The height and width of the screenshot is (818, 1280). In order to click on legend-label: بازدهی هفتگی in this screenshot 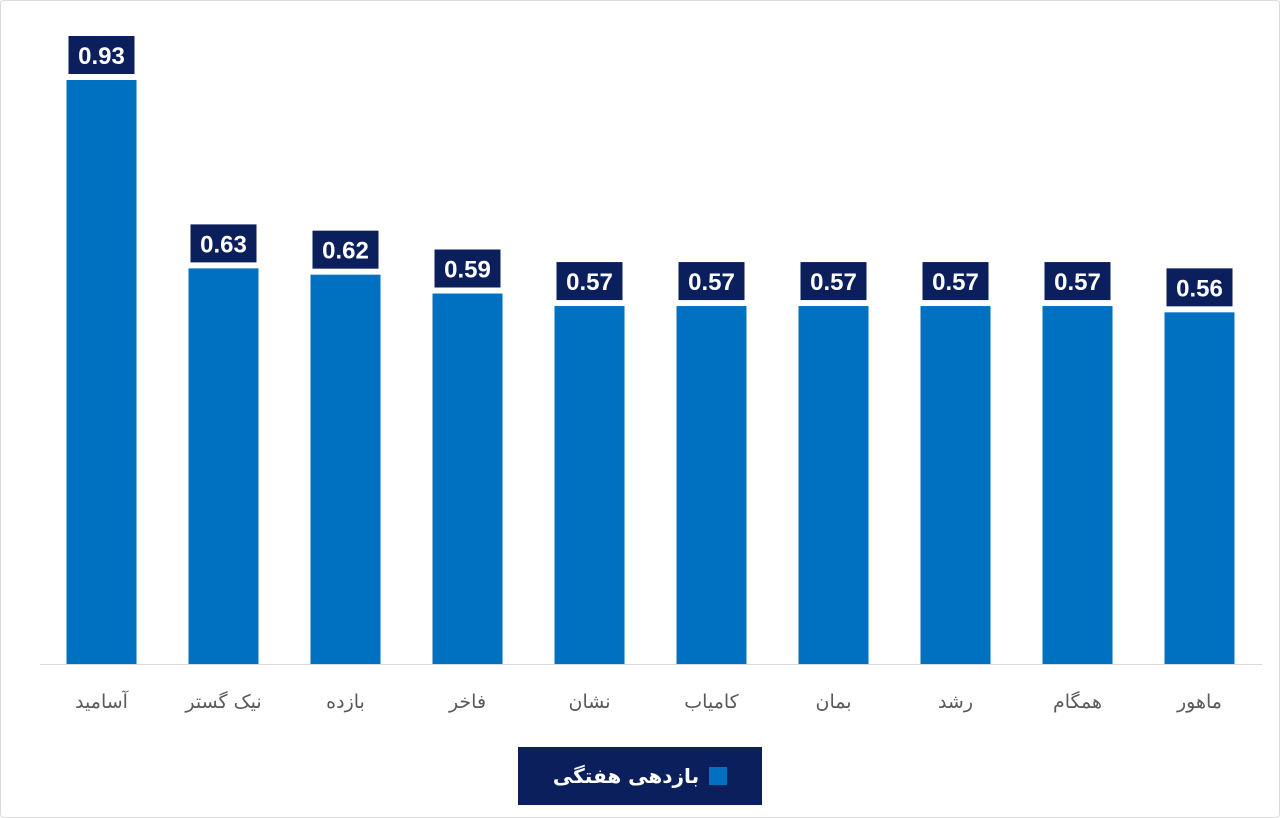, I will do `click(626, 776)`.